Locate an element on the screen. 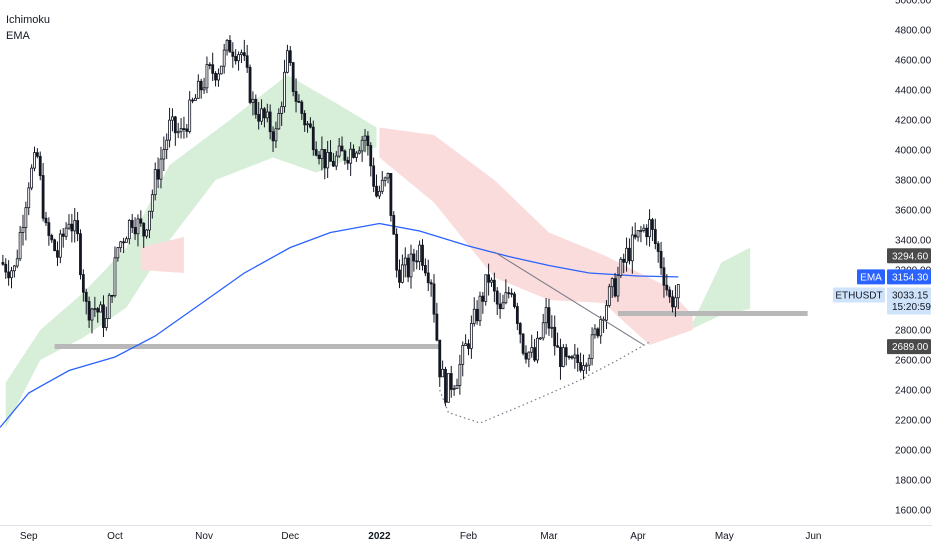 The image size is (932, 550). price-tag-value: 3033.15 is located at coordinates (910, 296).